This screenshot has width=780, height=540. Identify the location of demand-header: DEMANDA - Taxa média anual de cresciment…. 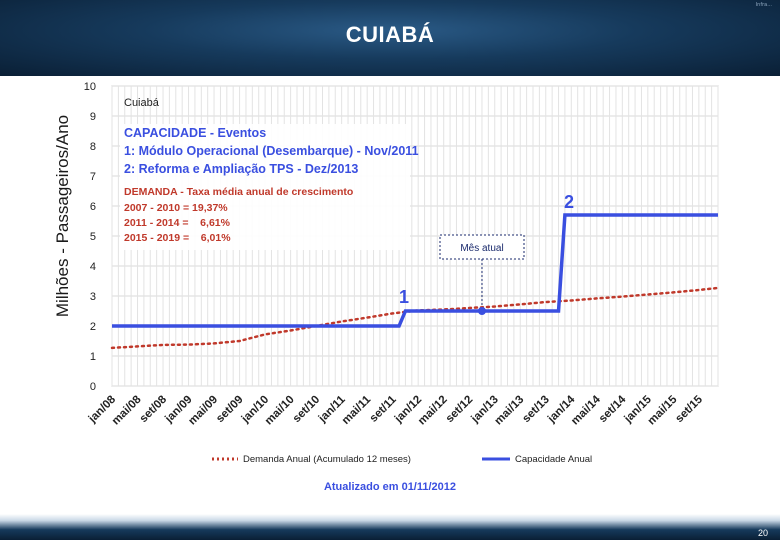
(238, 192).